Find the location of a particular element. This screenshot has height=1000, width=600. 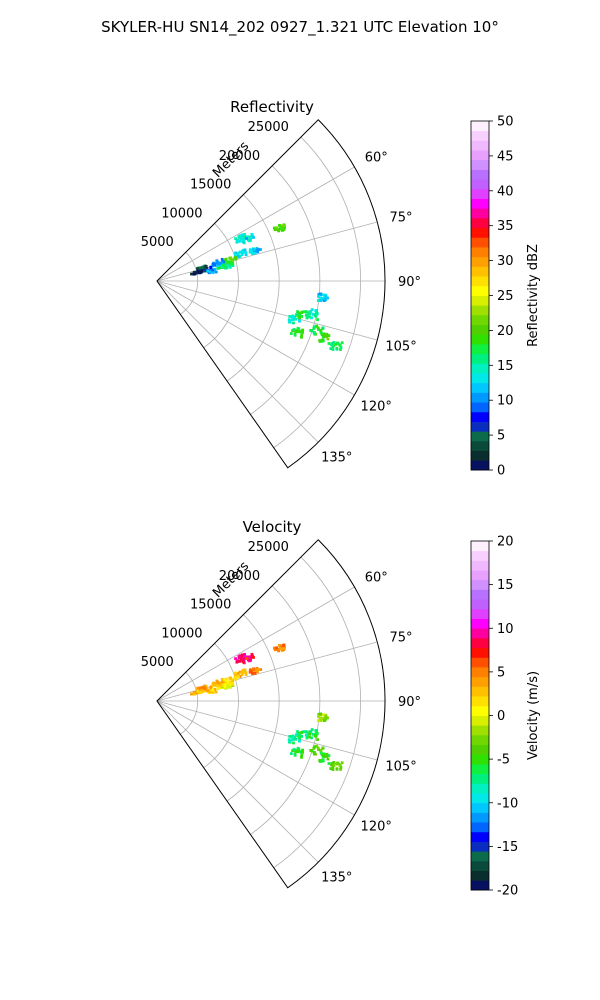

colorbar-tick-label: 40 is located at coordinates (505, 191).